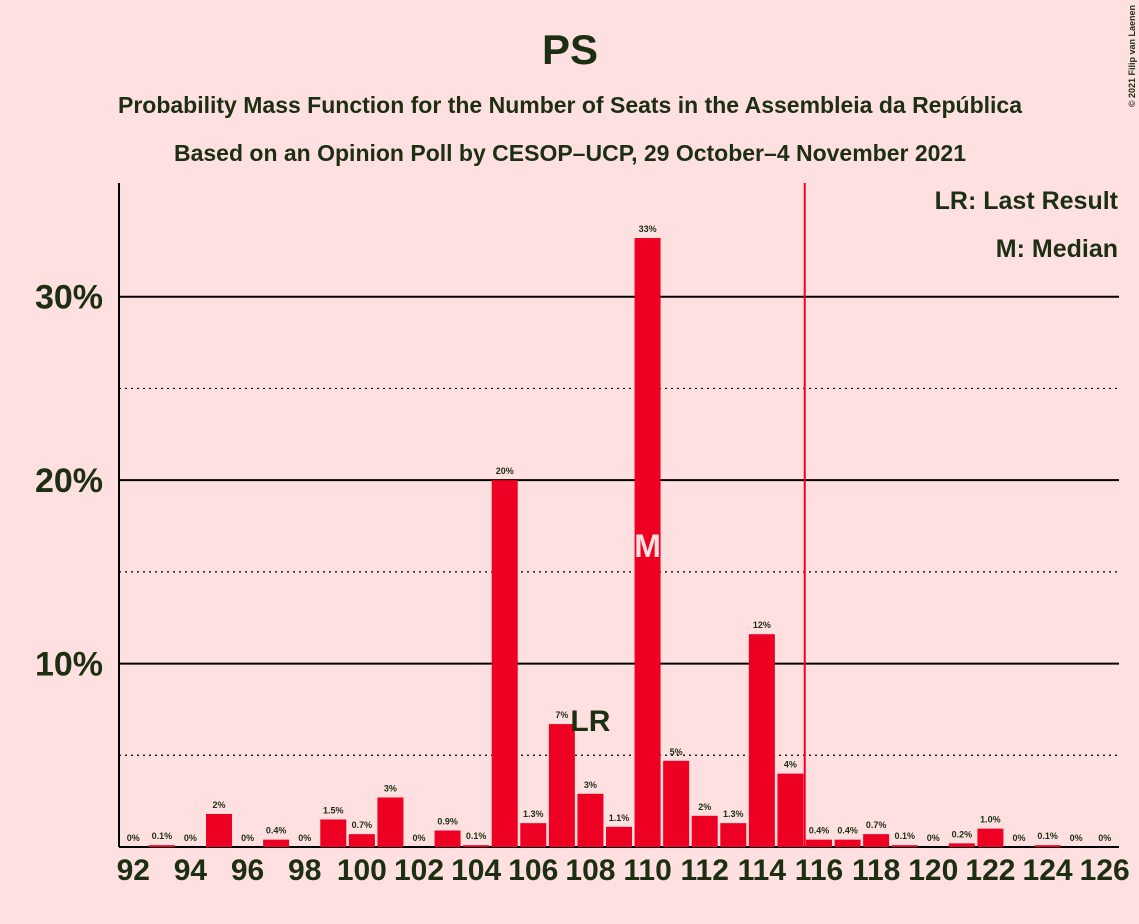 Image resolution: width=1139 pixels, height=924 pixels. What do you see at coordinates (819, 870) in the screenshot?
I see `x-tick-label: 116` at bounding box center [819, 870].